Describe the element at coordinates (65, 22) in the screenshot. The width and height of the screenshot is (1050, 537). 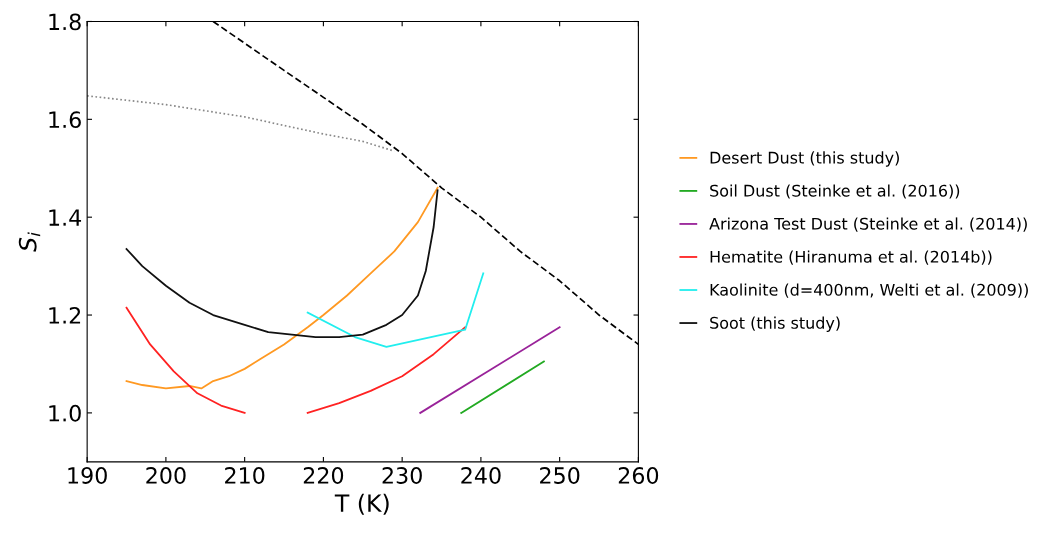
I see `y-tick-label: 1.8` at that location.